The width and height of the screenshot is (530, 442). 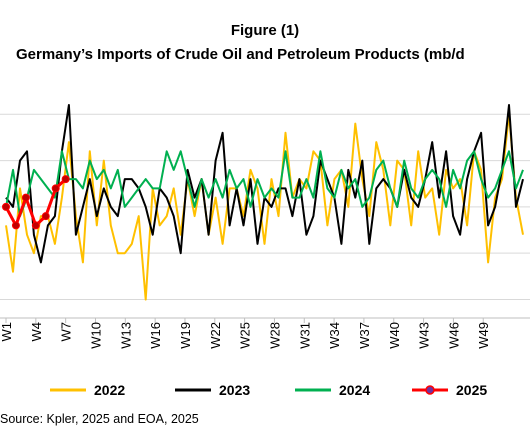 What do you see at coordinates (268, 390) in the screenshot?
I see `legend: 2022 2023 2024 2025` at bounding box center [268, 390].